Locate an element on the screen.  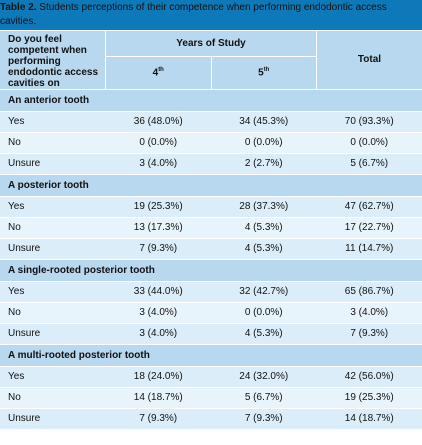
table-row: No 13 (17.3%) 4 (5.3%) 17 (22.7%) is located at coordinates (211, 228).